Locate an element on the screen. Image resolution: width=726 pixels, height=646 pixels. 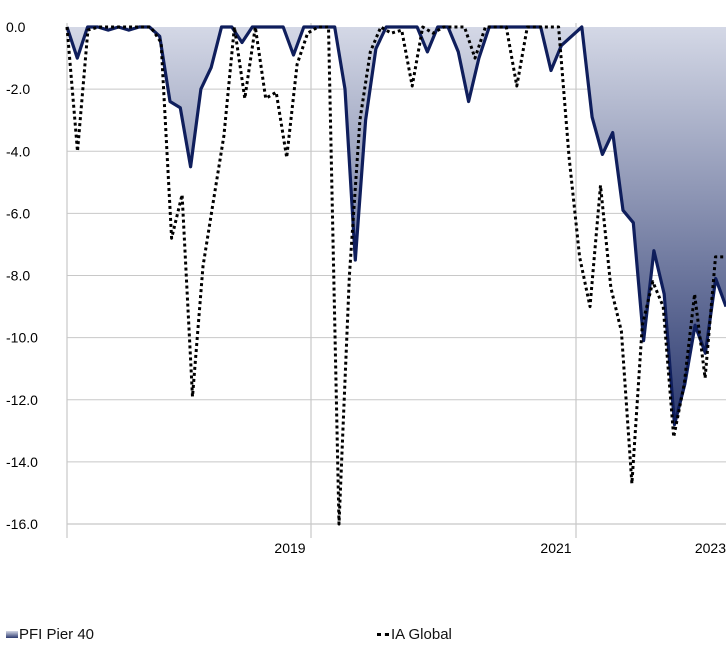
legend-label-ia-global: IA Global is located at coordinates (421, 634).